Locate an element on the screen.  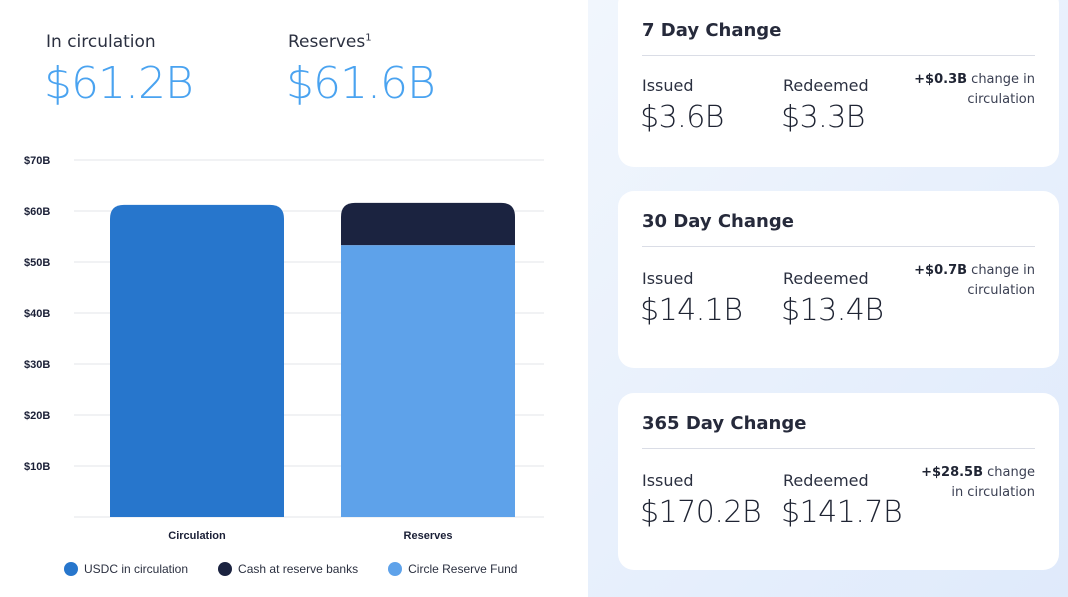
change-note: +$0.3B change in circulation is located at coordinates (970, 90).